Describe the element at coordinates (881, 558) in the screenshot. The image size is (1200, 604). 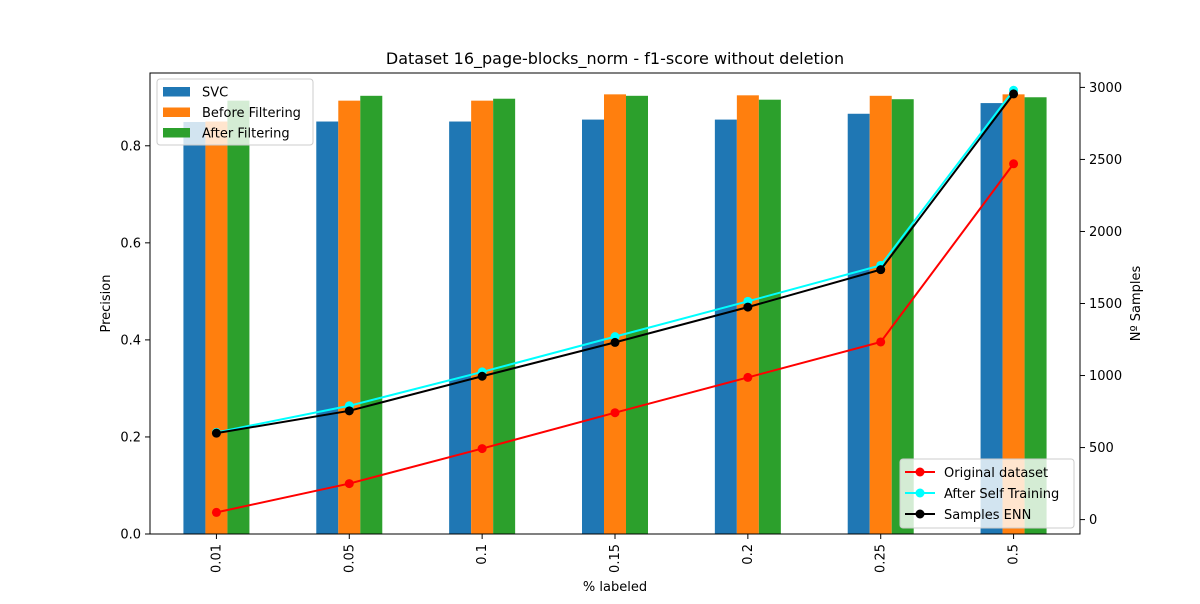
I see `x-tick-label: 0.25` at that location.